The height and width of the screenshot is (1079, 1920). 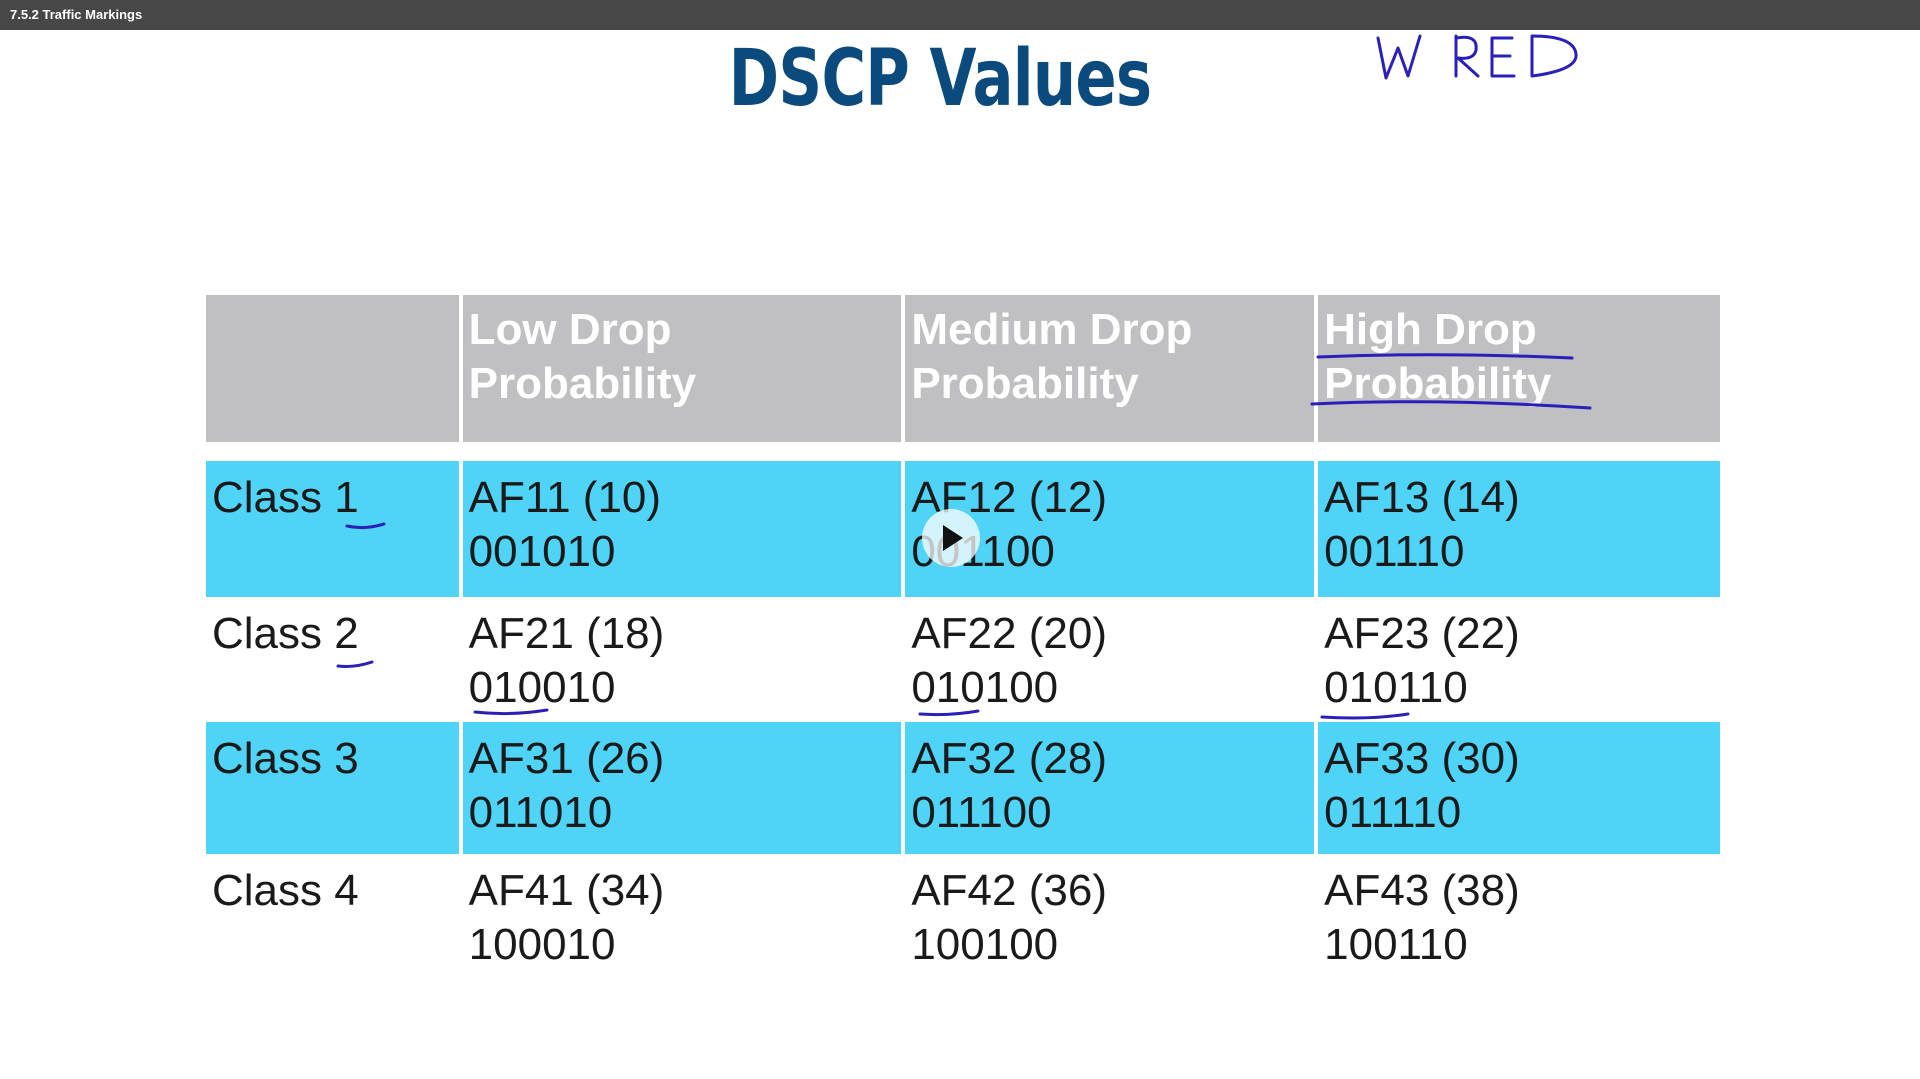 What do you see at coordinates (332, 659) in the screenshot?
I see `class-label: Class 2` at bounding box center [332, 659].